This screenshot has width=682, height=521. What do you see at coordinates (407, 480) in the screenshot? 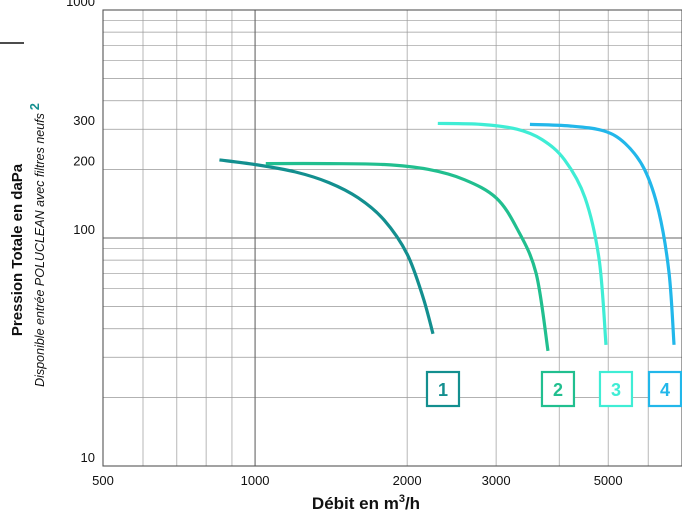
I see `x-tick-label: 2000` at bounding box center [407, 480].